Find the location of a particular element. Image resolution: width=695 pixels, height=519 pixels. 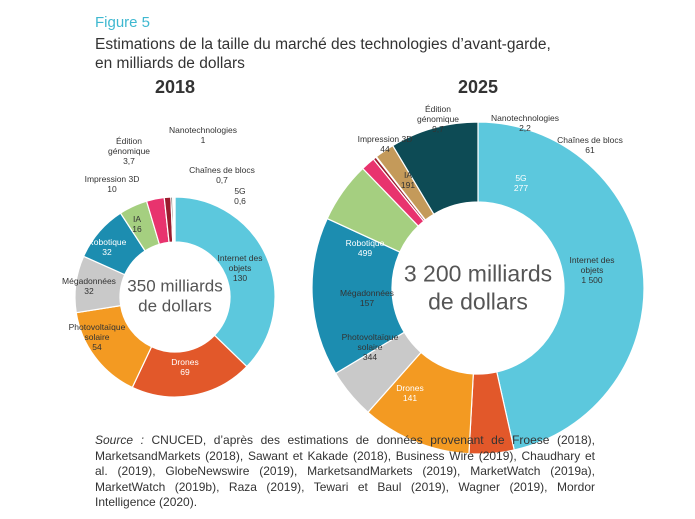

data-label: Photovoltaïque solaire 344 is located at coordinates (370, 347).